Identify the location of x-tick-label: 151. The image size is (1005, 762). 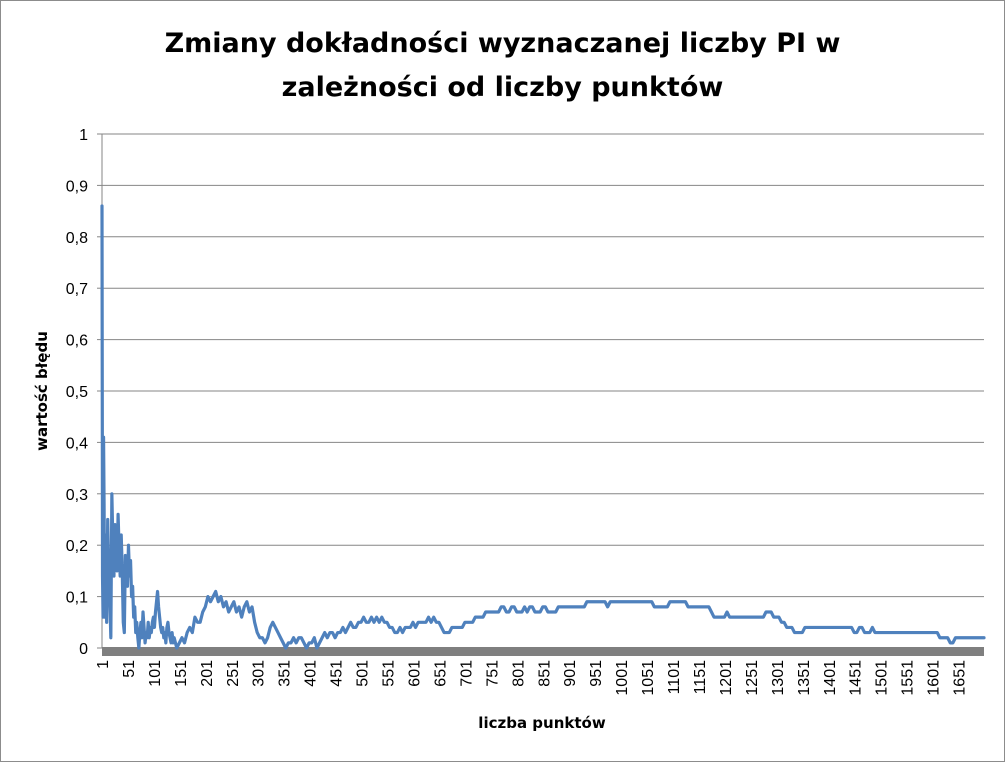
(181, 673).